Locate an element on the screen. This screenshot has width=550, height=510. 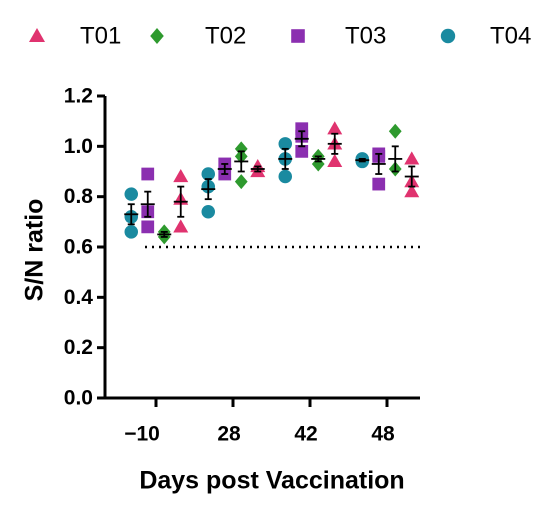
legend-label: T04 is located at coordinates (510, 35).